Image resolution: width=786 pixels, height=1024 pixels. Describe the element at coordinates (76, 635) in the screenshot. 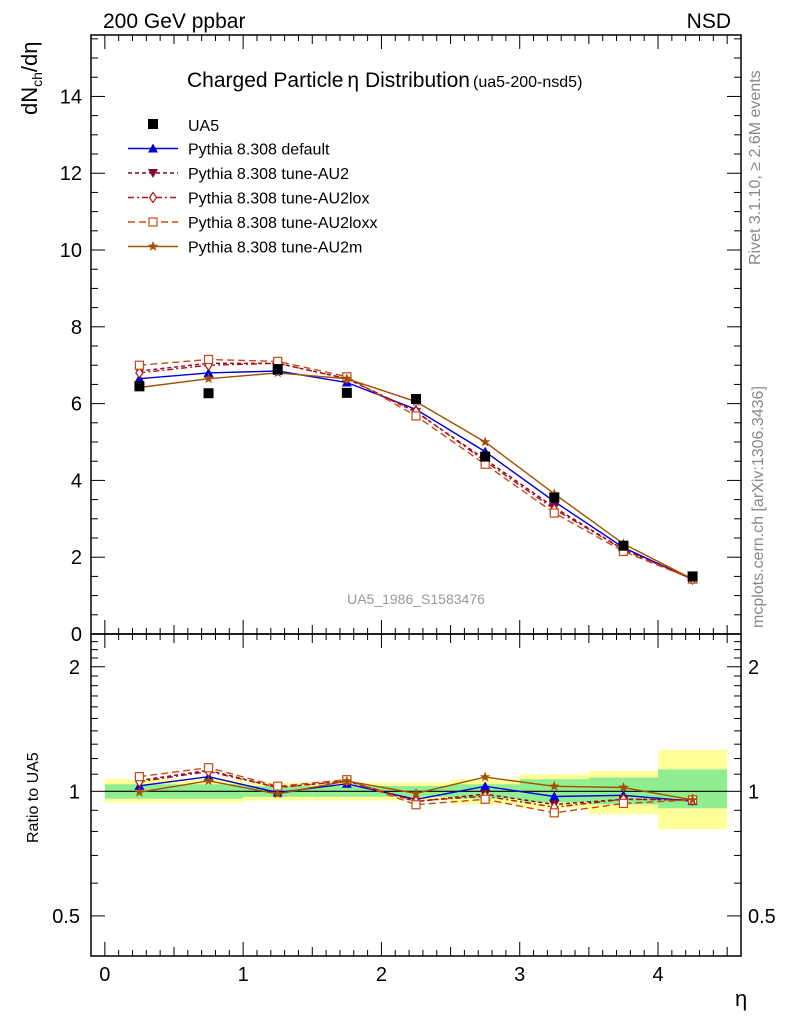

I see `y-tick-label-main: 0` at that location.